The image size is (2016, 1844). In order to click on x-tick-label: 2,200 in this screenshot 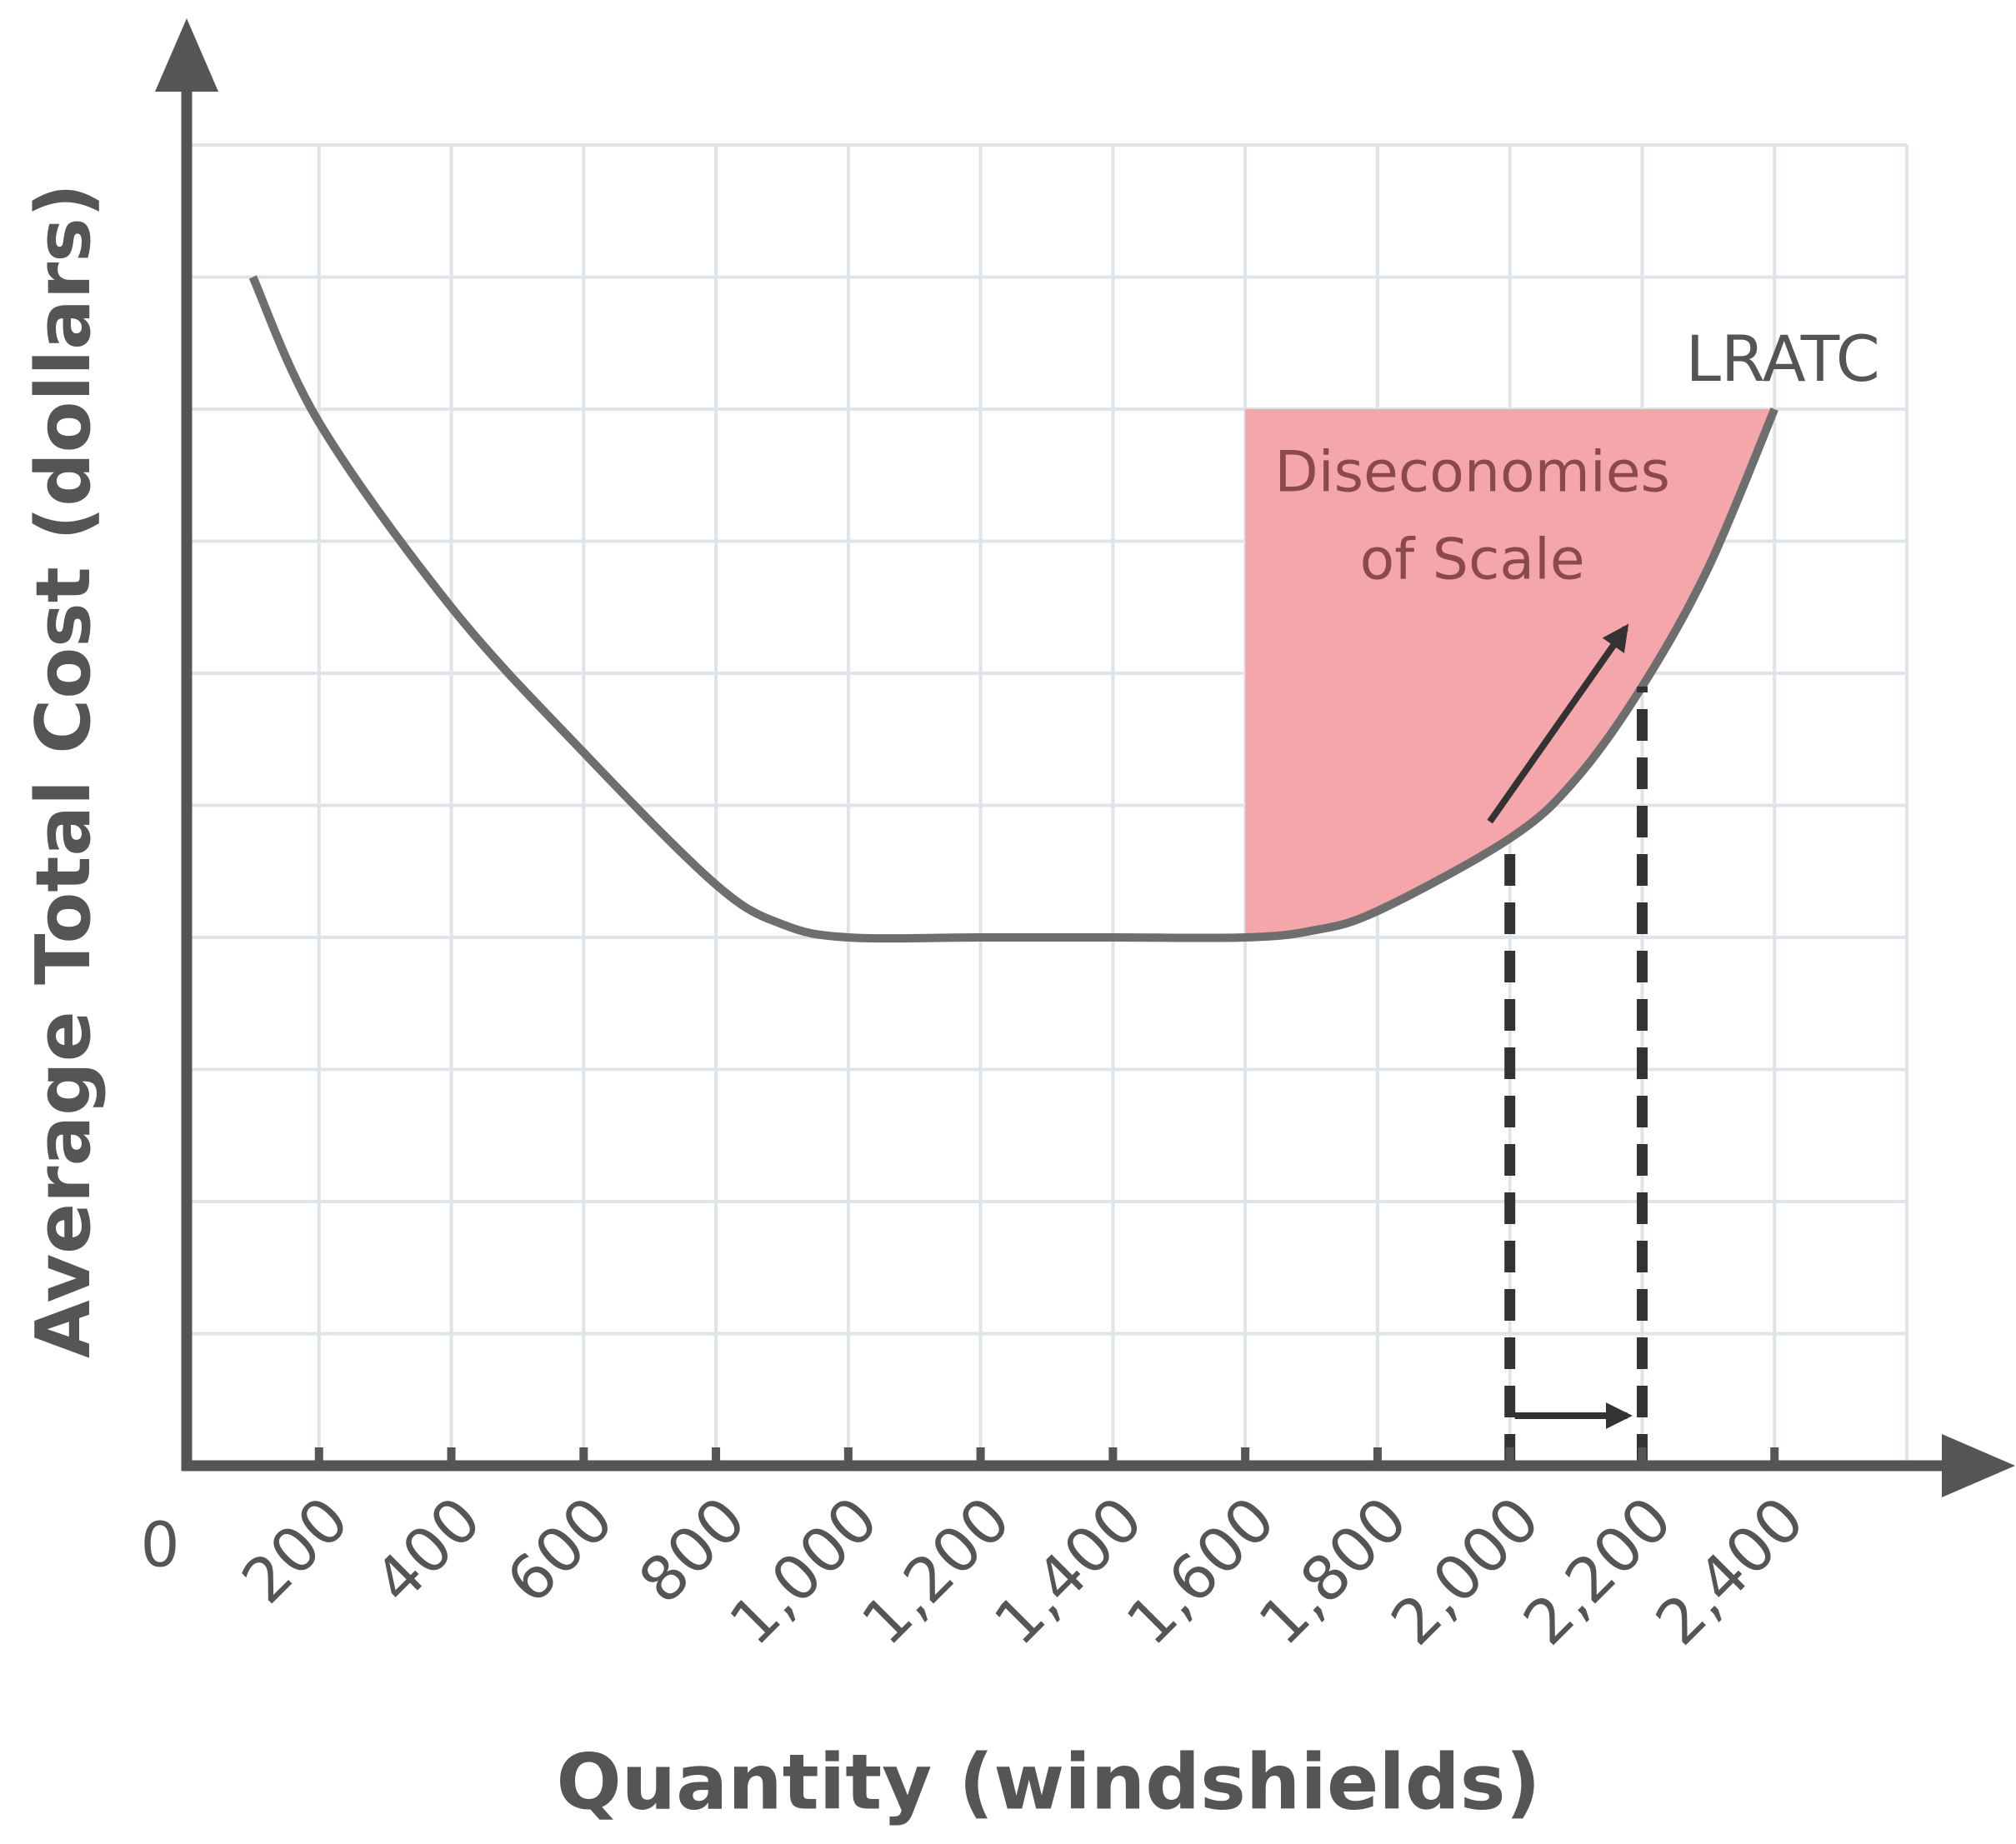, I will do `click(1598, 1571)`.